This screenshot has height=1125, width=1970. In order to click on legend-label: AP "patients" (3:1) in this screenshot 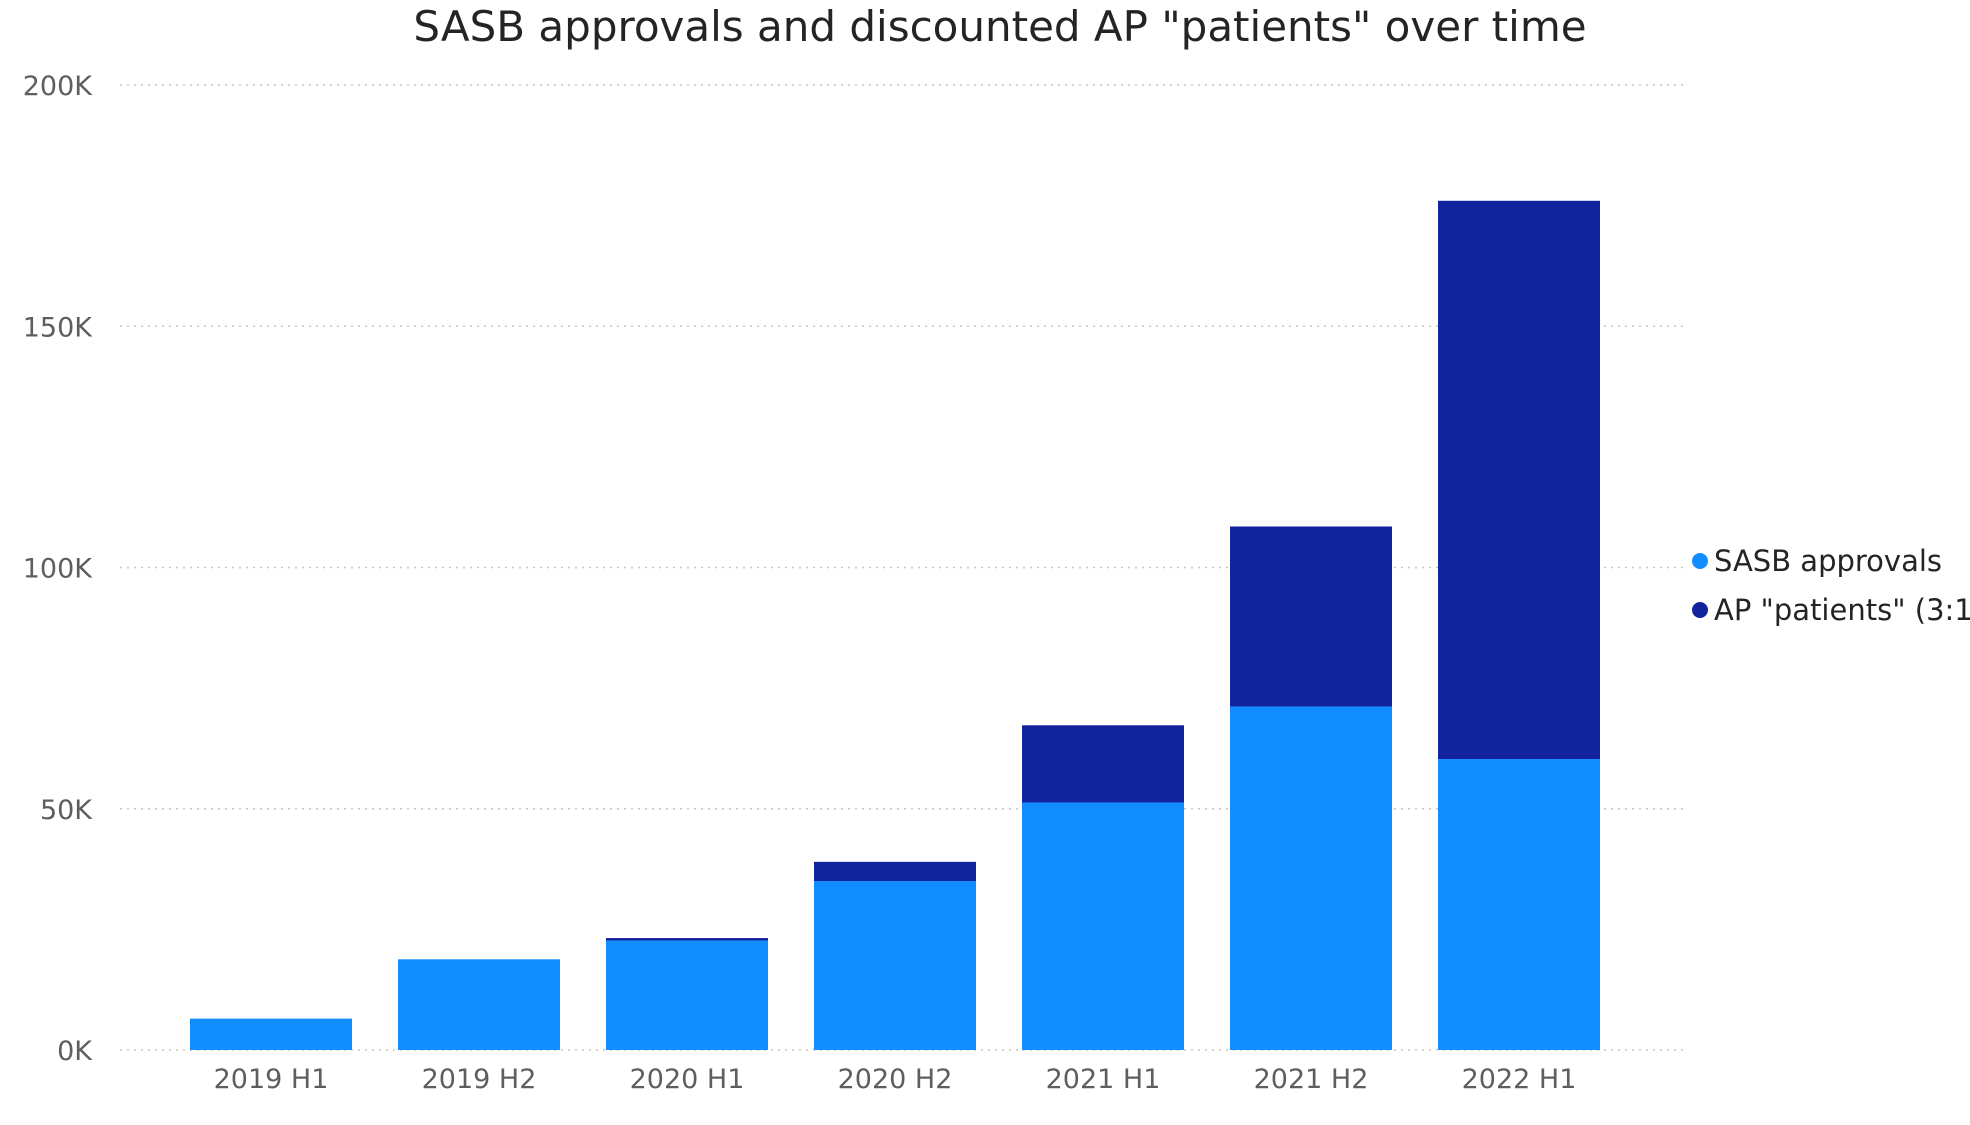, I will do `click(1842, 610)`.